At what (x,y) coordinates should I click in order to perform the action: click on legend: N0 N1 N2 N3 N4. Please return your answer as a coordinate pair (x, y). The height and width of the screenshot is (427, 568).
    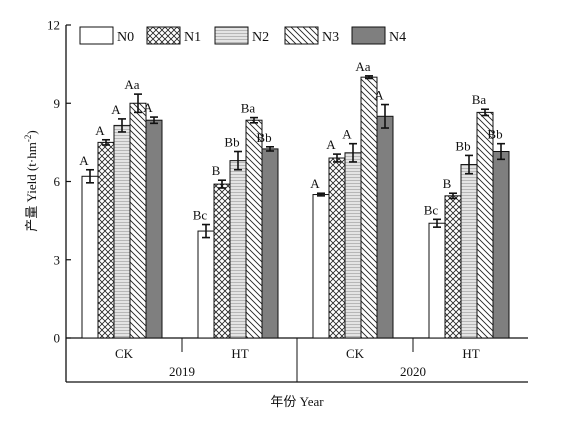
    Looking at the image, I should click on (242, 35).